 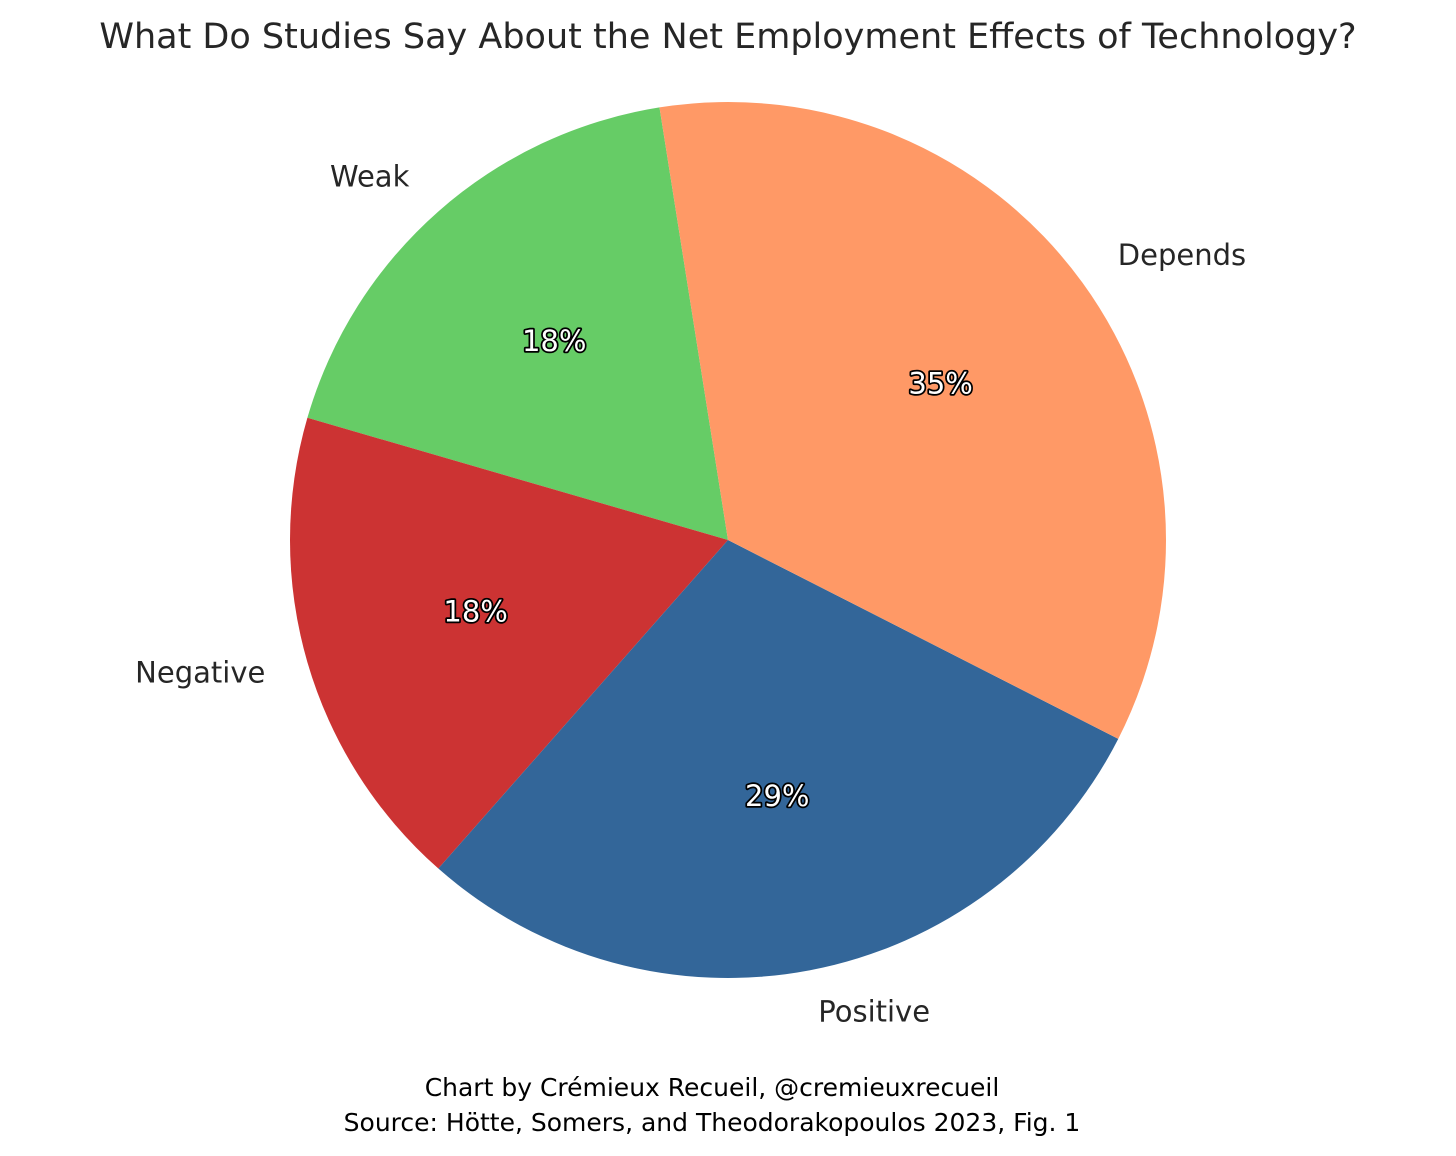 What do you see at coordinates (1182, 255) in the screenshot?
I see `slice-label-depends: Depends` at bounding box center [1182, 255].